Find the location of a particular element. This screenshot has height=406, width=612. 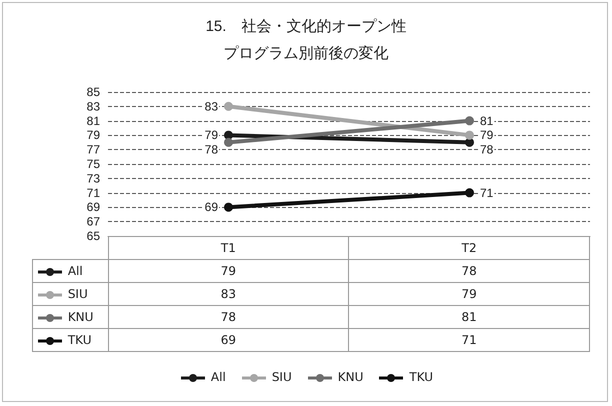

y-tick-label: 71 is located at coordinates (93, 193).